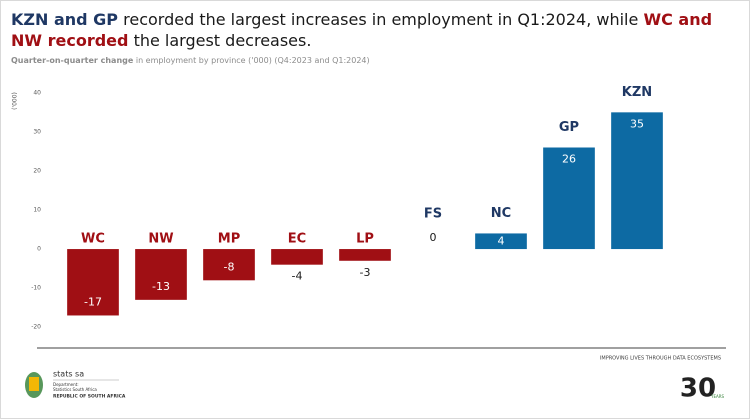 The width and height of the screenshot is (750, 419). I want to click on category-label: FS, so click(433, 214).